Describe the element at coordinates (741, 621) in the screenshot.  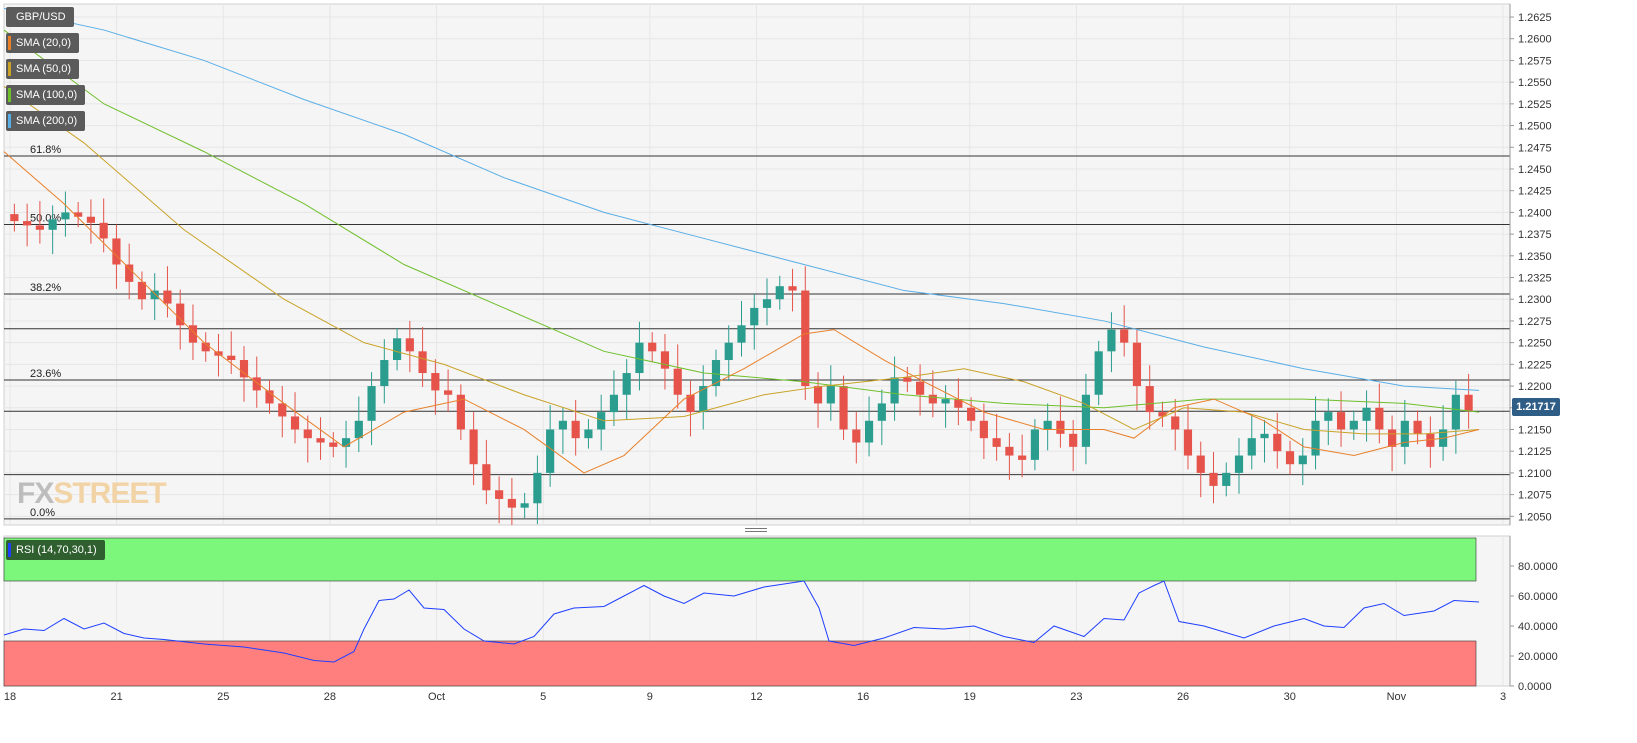
I see `rsi-line` at that location.